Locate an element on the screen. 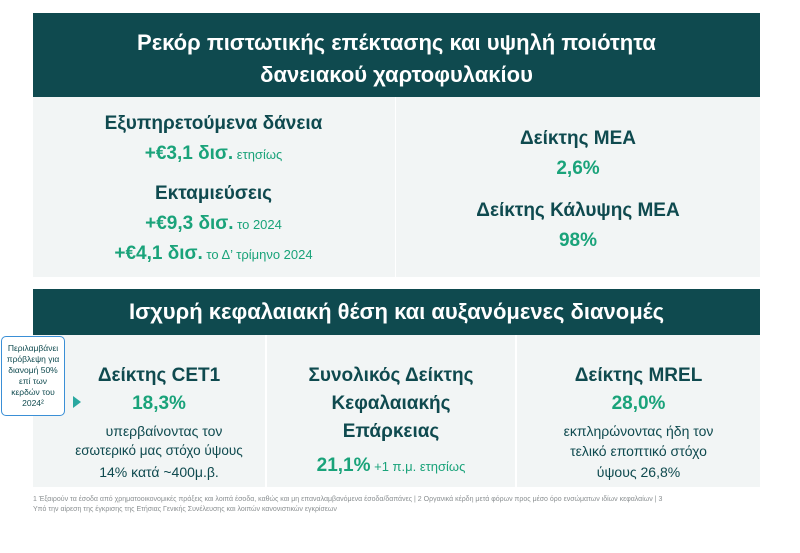  total-capital-suffix: +1 π.μ. ετησίως is located at coordinates (418, 466).